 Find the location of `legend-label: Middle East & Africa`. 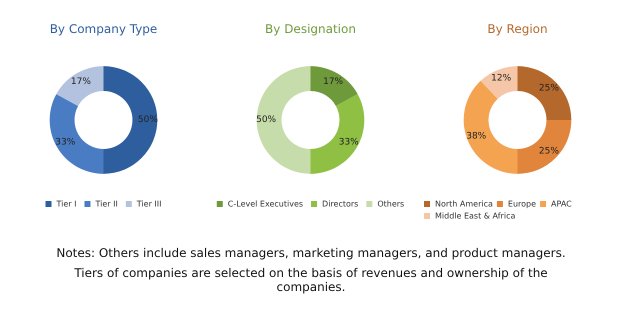

legend-label: Middle East & Africa is located at coordinates (475, 216).